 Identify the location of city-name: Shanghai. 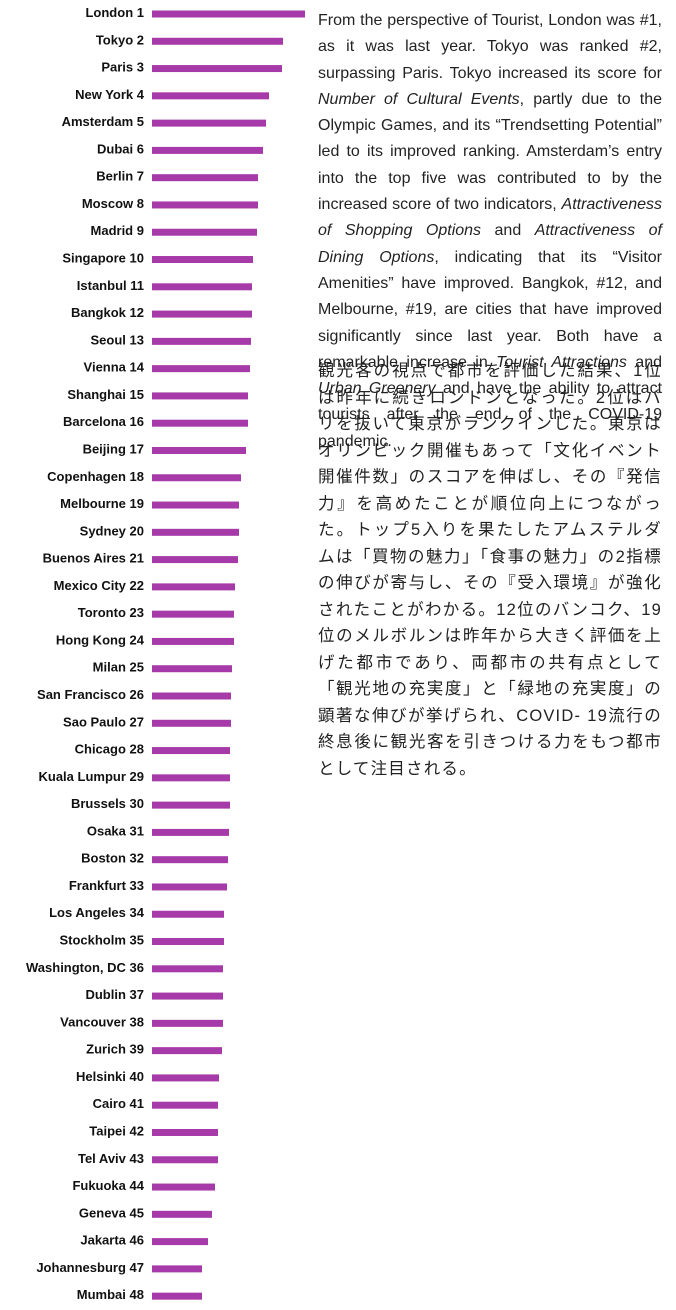
(96, 394).